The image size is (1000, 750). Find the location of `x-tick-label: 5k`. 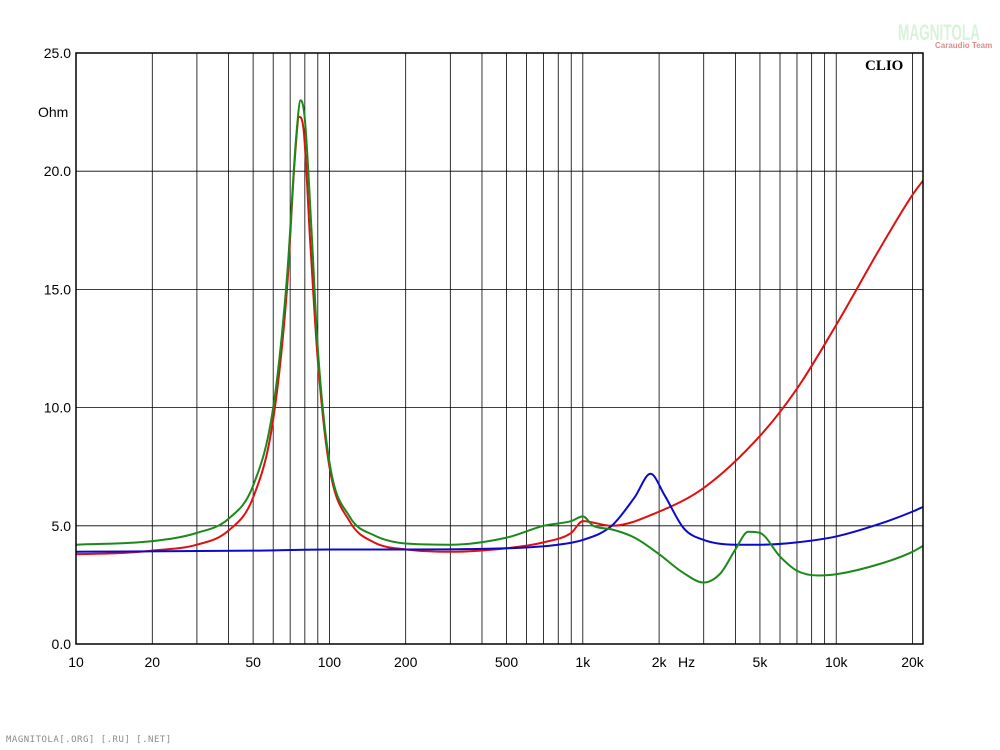

x-tick-label: 5k is located at coordinates (761, 662).